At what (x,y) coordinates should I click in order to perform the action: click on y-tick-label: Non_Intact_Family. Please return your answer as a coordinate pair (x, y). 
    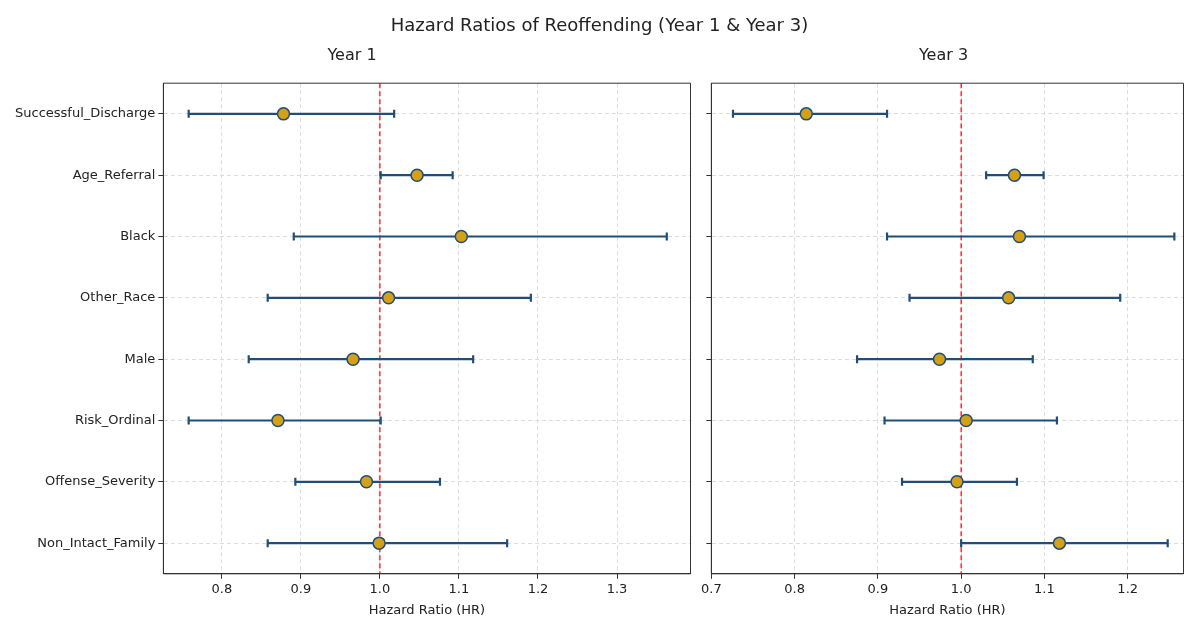
    Looking at the image, I should click on (96, 542).